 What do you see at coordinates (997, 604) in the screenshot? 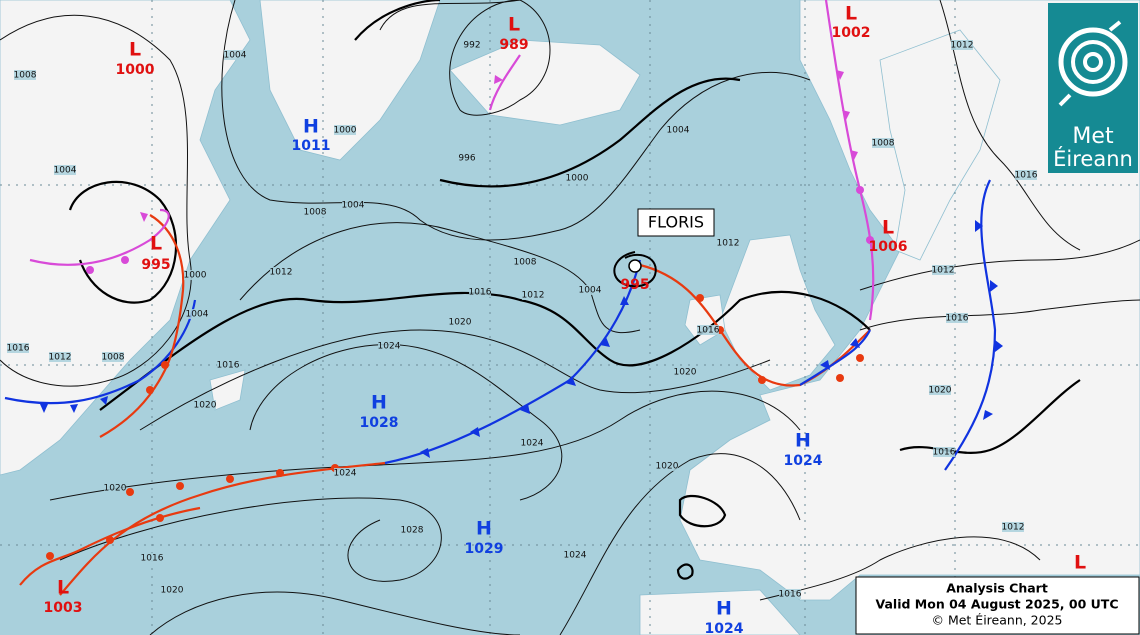
I see `info-valid: Valid Mon 04 August 2025, 00 UTC` at bounding box center [997, 604].